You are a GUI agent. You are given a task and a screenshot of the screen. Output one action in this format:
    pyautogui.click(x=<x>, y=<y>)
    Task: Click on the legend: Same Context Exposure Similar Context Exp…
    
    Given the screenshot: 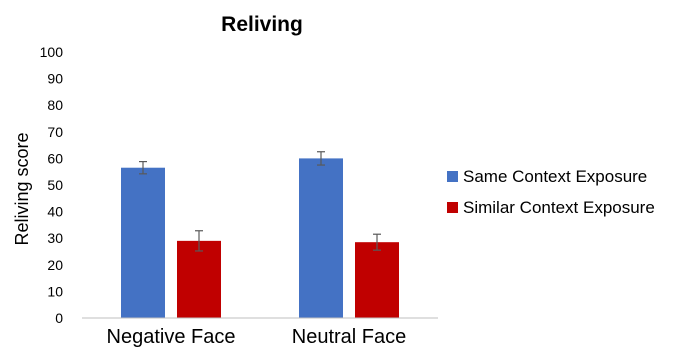 What is the action you would take?
    pyautogui.click(x=551, y=192)
    